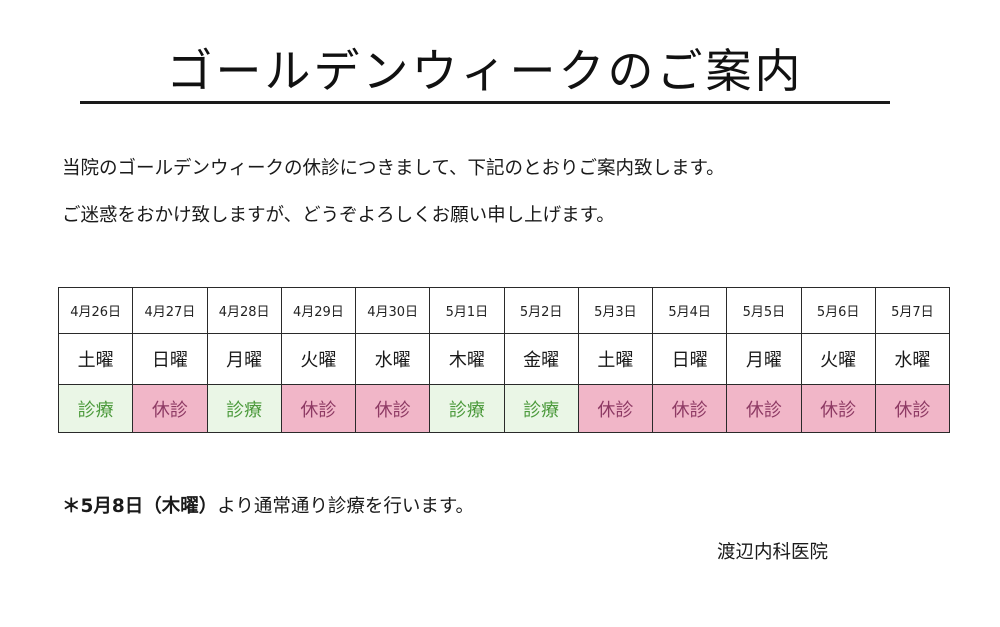 This screenshot has width=1000, height=627. I want to click on resume-note: ＊5月8日（木曜）より通常通り診療を行います。, so click(268, 507).